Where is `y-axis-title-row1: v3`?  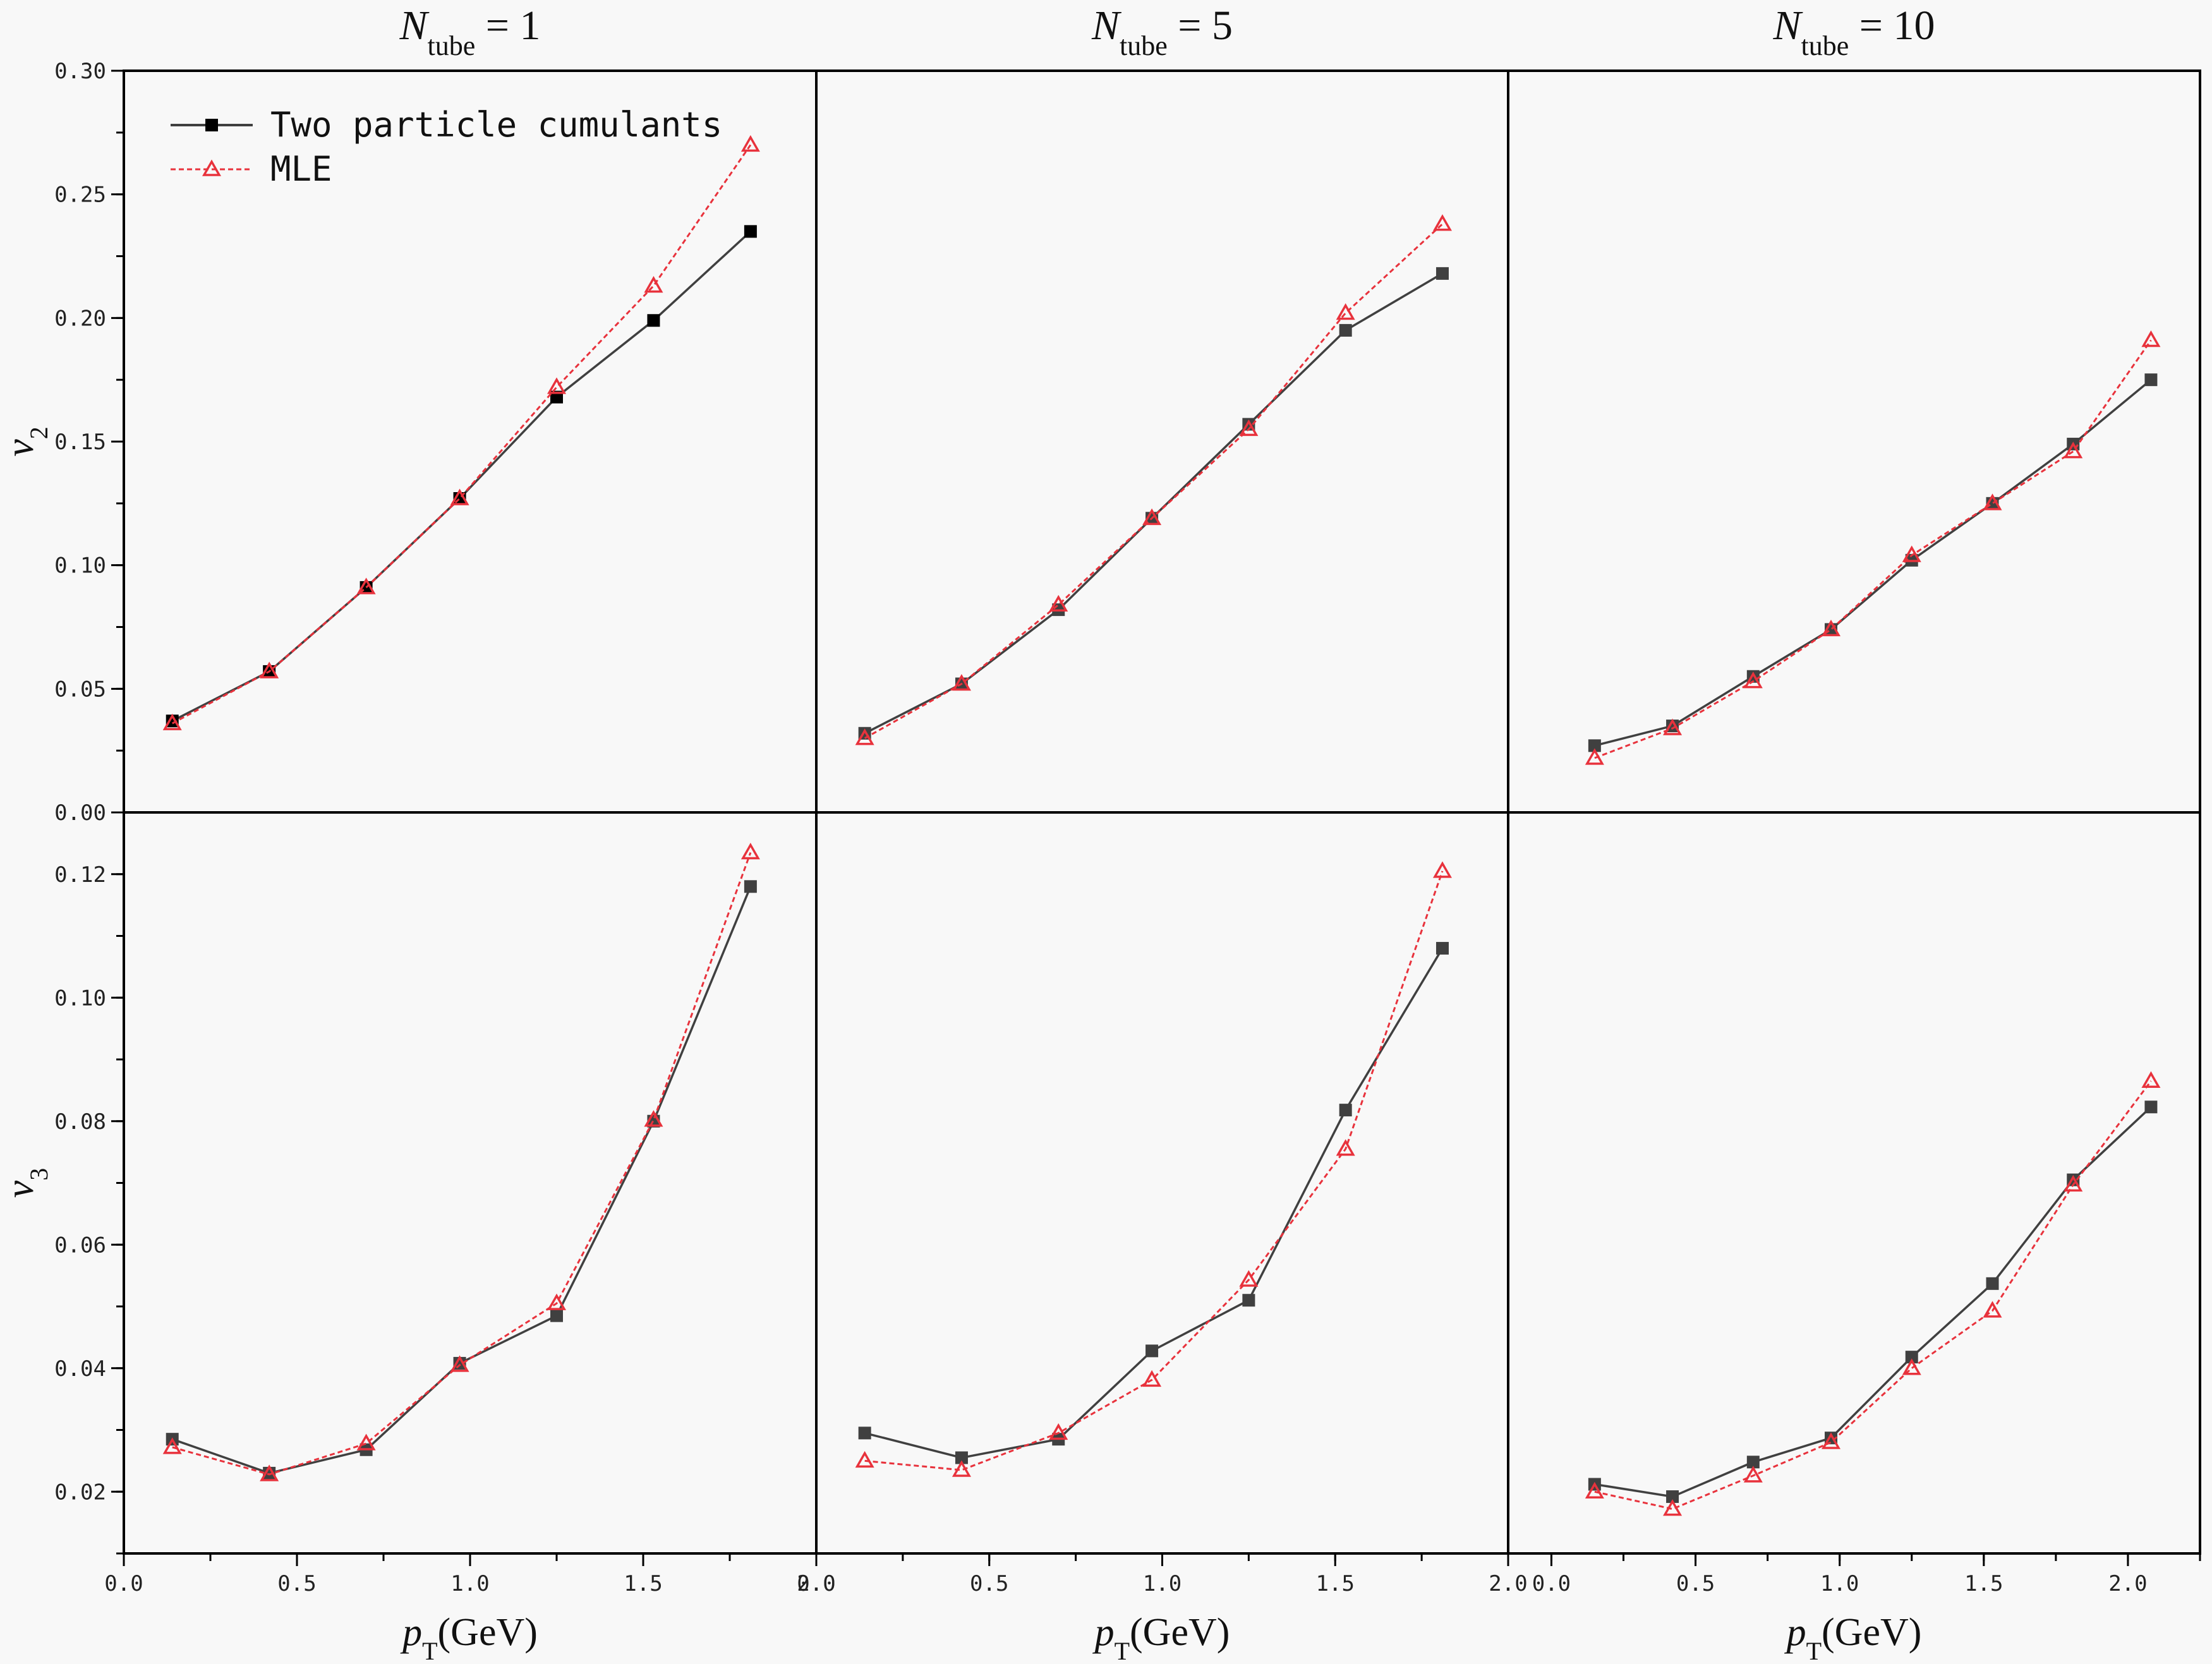 y-axis-title-row1: v3 is located at coordinates (26, 1183).